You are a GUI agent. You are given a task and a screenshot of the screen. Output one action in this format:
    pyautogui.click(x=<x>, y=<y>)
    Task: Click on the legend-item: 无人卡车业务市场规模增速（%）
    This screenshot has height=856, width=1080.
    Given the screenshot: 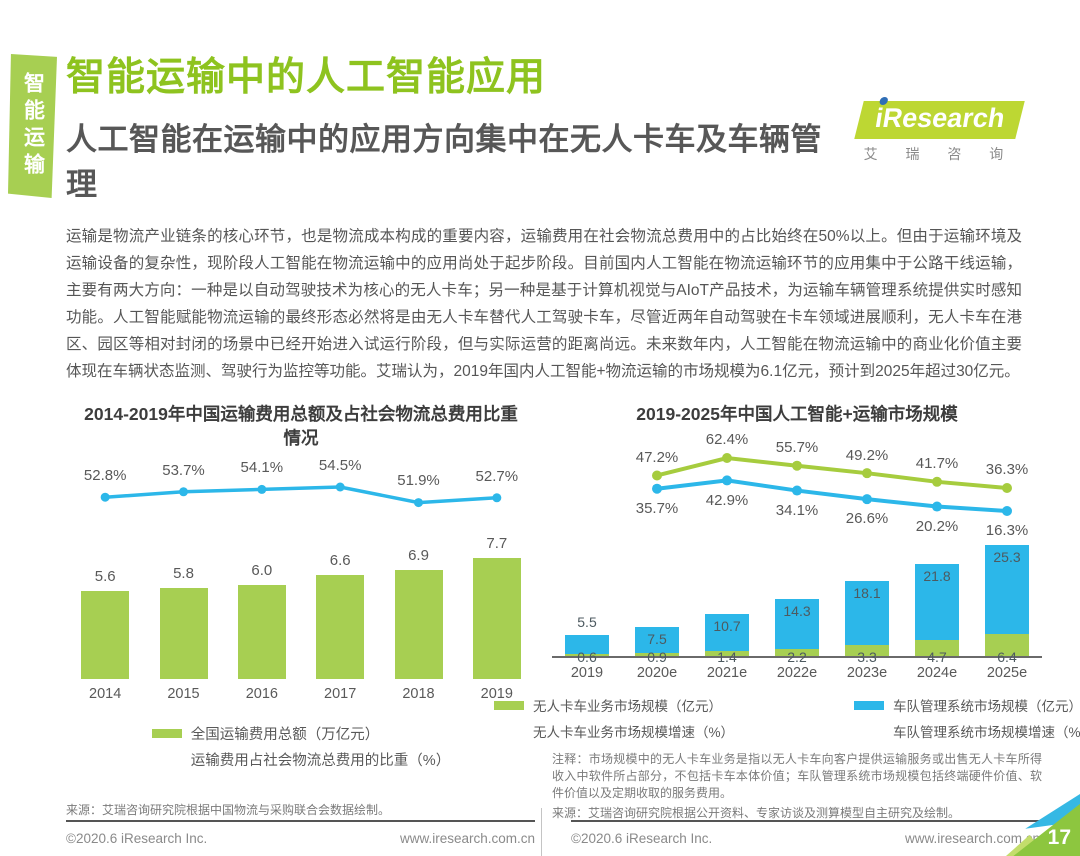 What is the action you would take?
    pyautogui.click(x=674, y=731)
    